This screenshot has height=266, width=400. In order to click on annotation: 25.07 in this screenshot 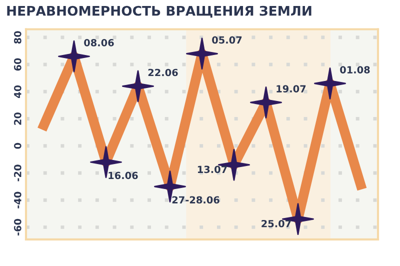, I will do `click(276, 224)`.